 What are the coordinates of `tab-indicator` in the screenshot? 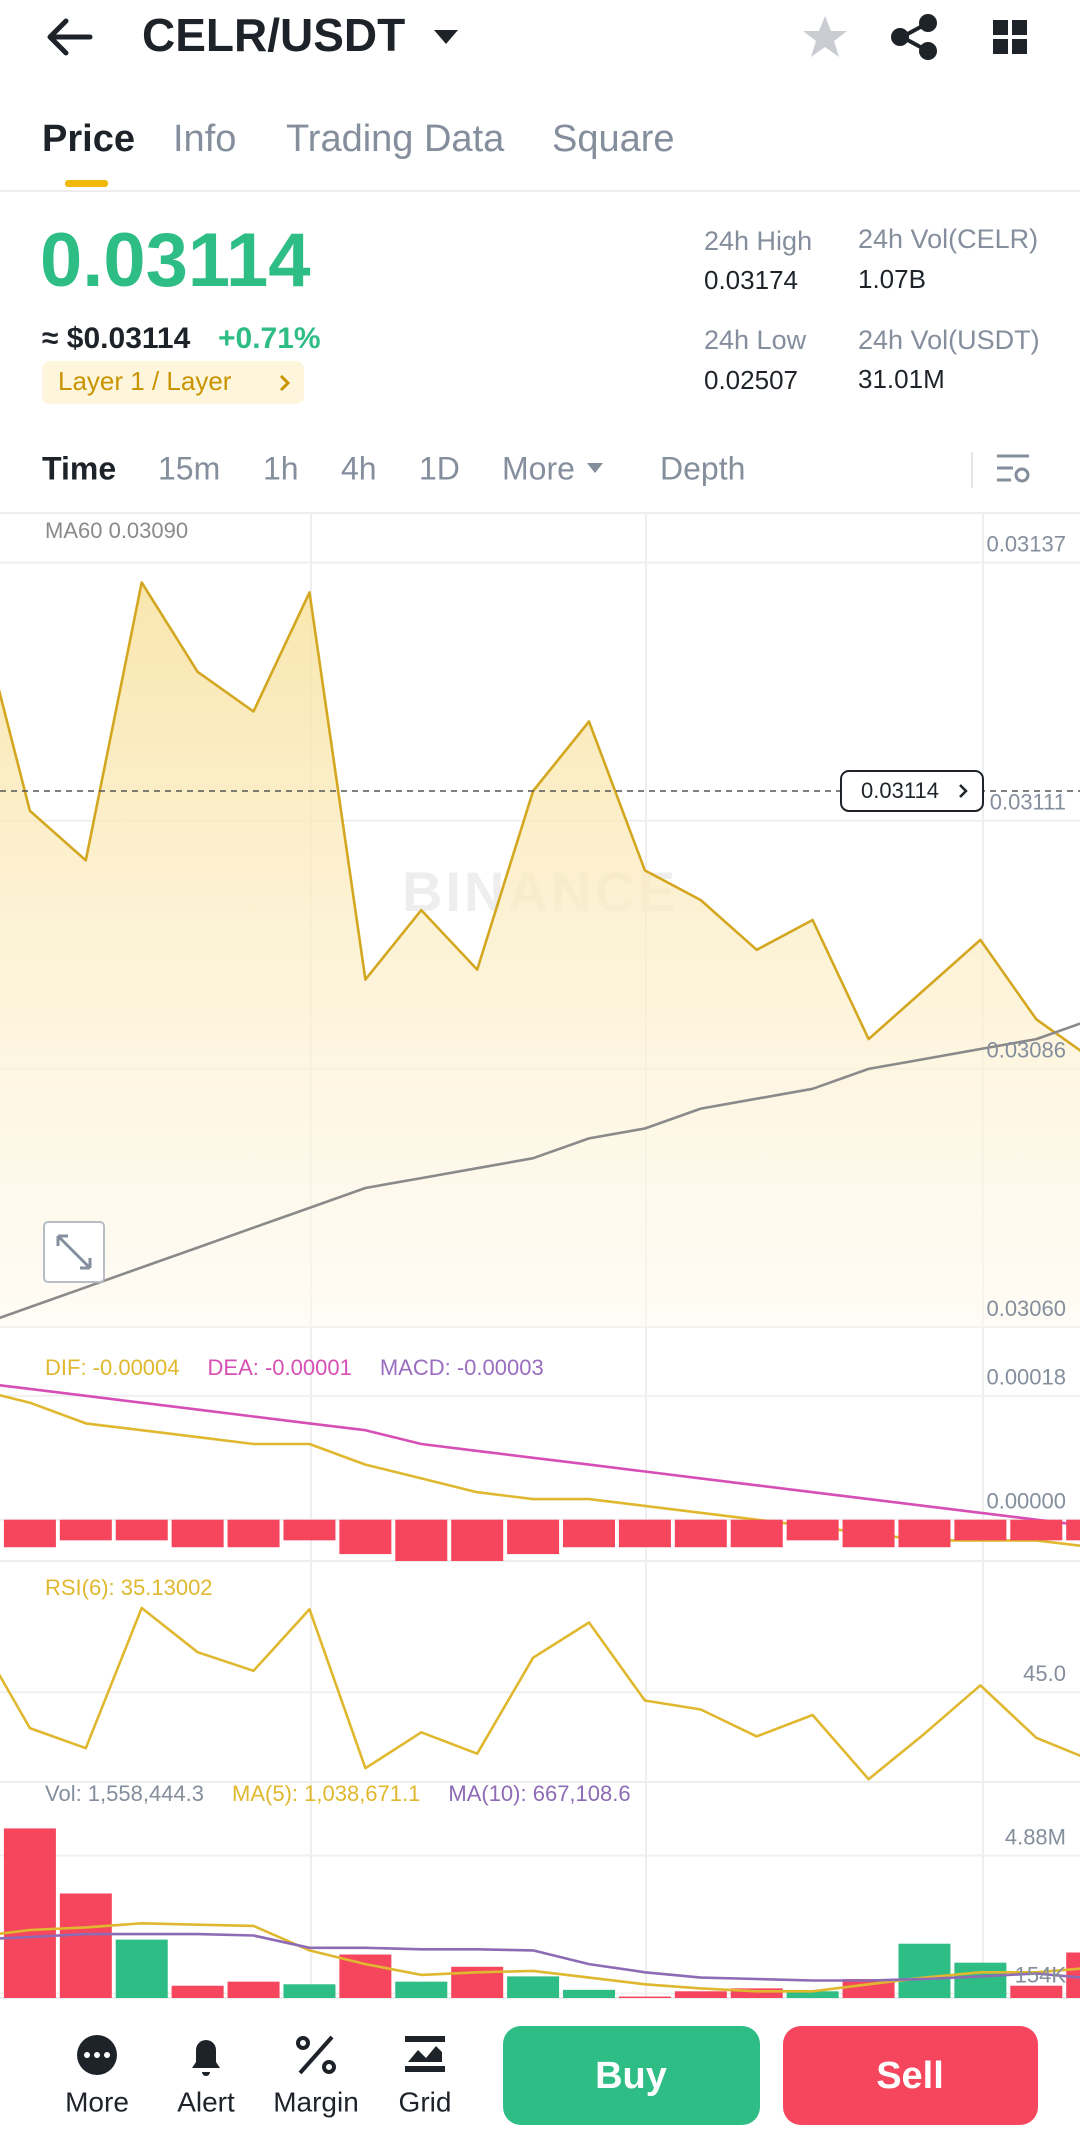 It's located at (86, 183).